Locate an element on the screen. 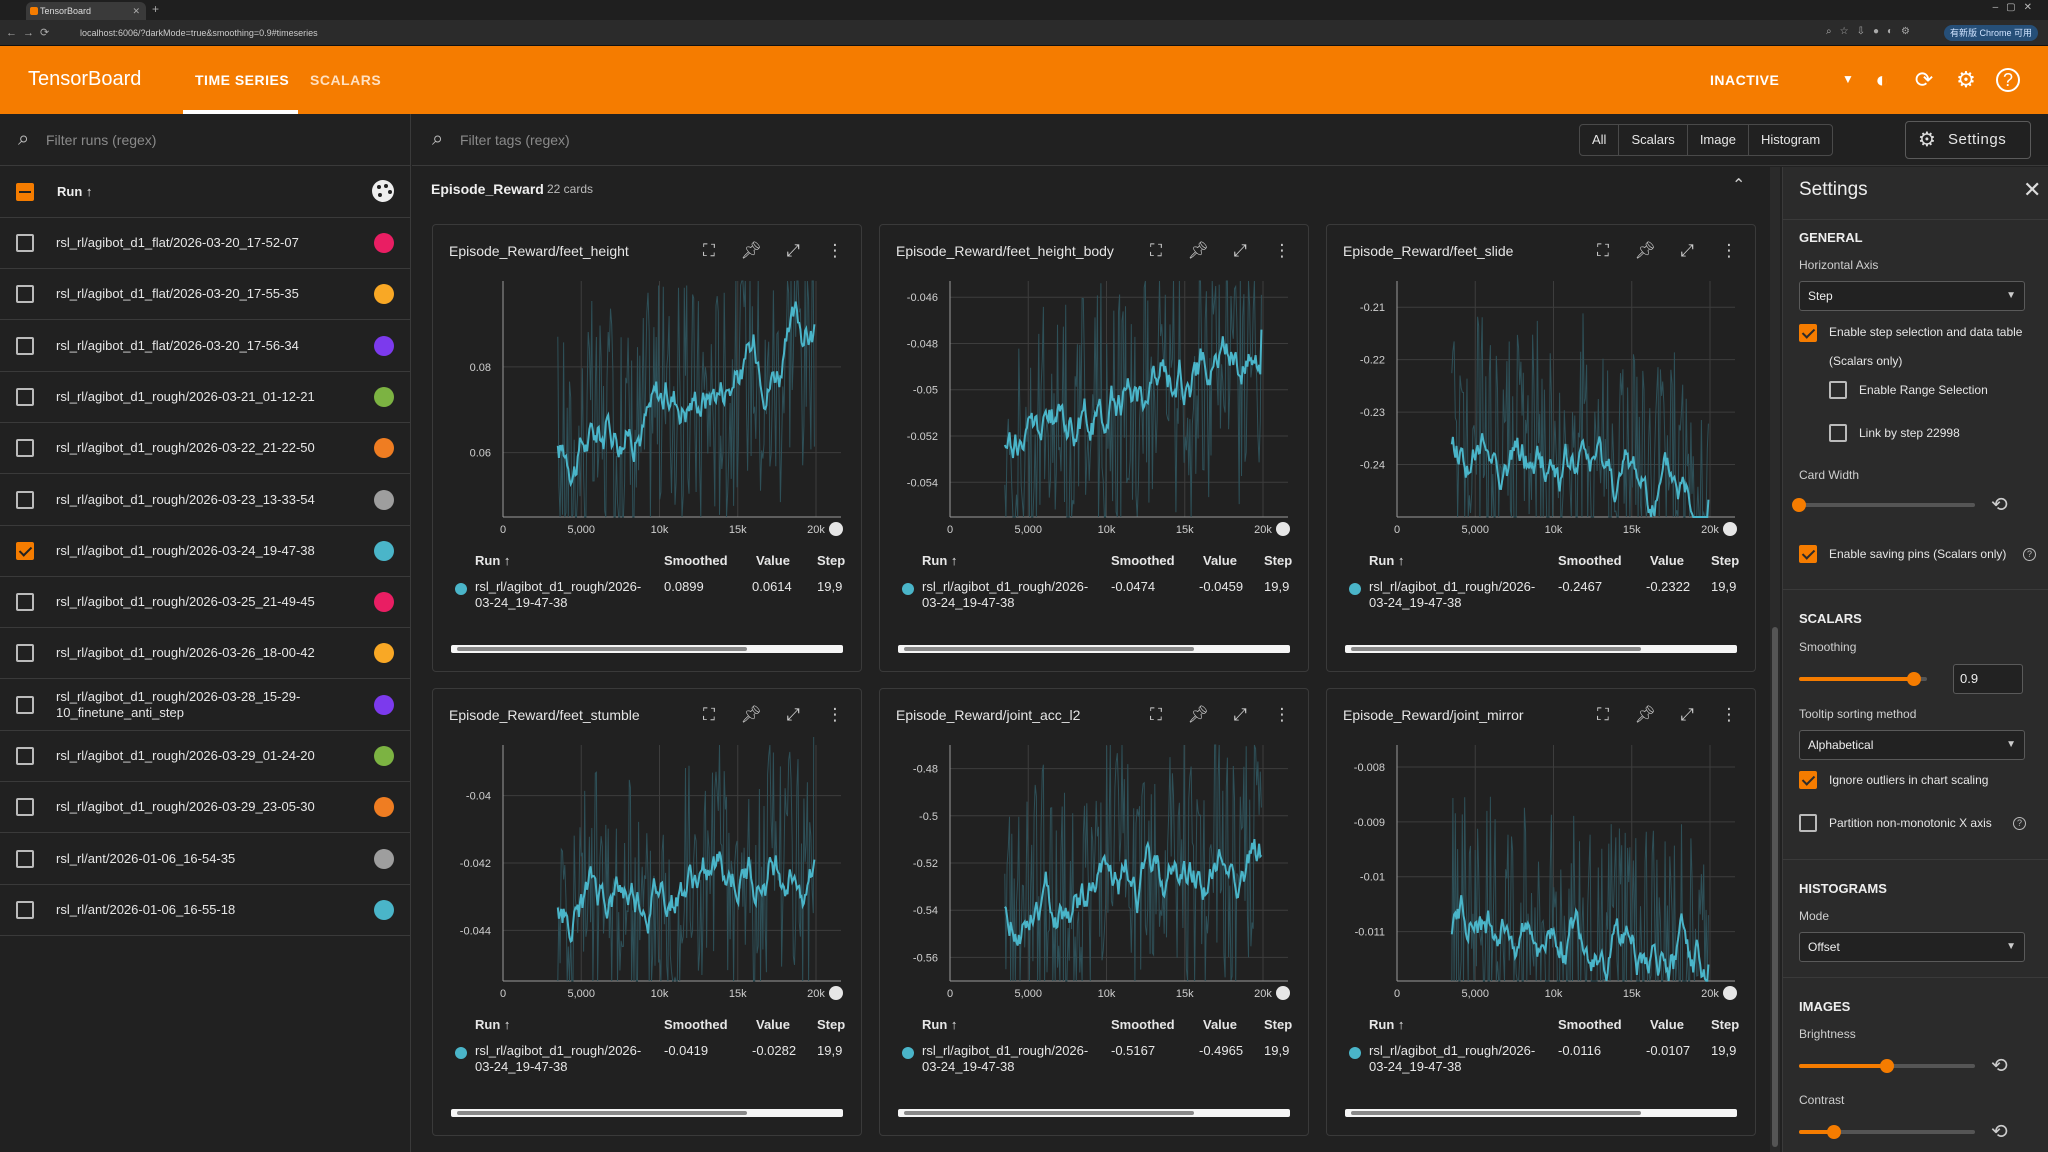 Image resolution: width=2048 pixels, height=1152 pixels. chrome-update-button: 有新版 Chrome 可用 is located at coordinates (1990, 33).